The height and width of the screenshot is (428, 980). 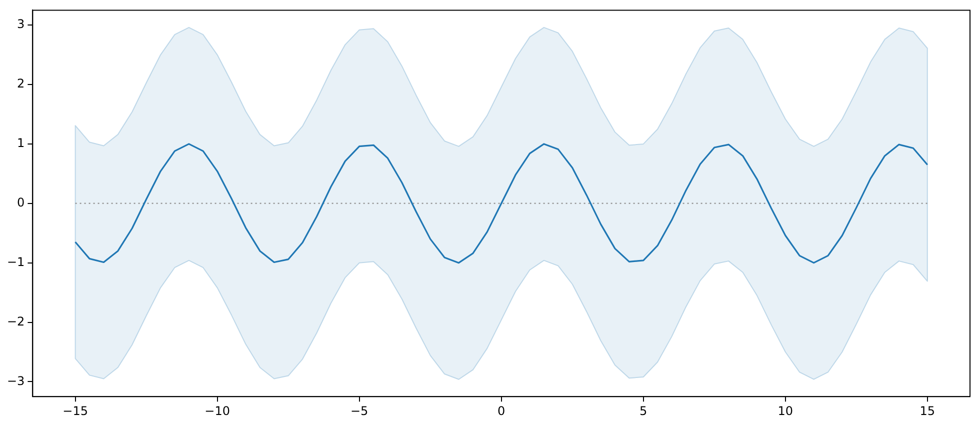 I want to click on y-tick-label: 1, so click(x=21, y=143).